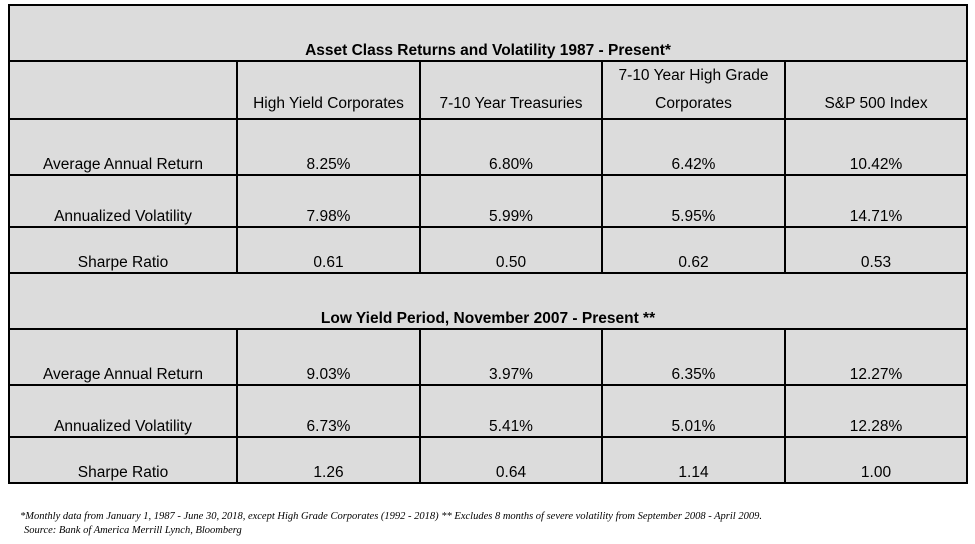 The width and height of the screenshot is (975, 544). What do you see at coordinates (328, 411) in the screenshot?
I see `data-cell: 6.73%` at bounding box center [328, 411].